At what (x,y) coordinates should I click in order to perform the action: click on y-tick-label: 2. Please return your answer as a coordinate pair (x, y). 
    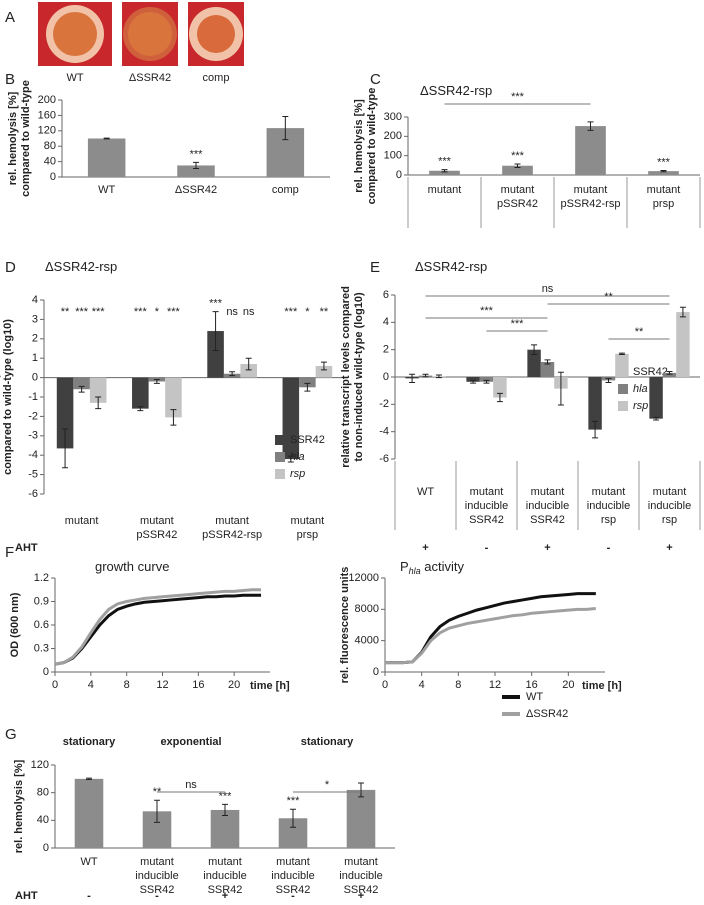
    Looking at the image, I should click on (35, 339).